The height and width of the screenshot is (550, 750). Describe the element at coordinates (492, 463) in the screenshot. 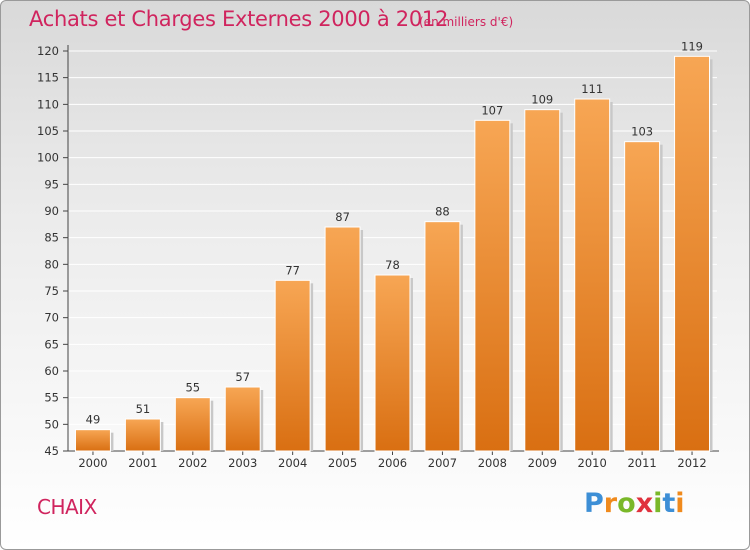

I see `x-tick-label: 2008` at that location.